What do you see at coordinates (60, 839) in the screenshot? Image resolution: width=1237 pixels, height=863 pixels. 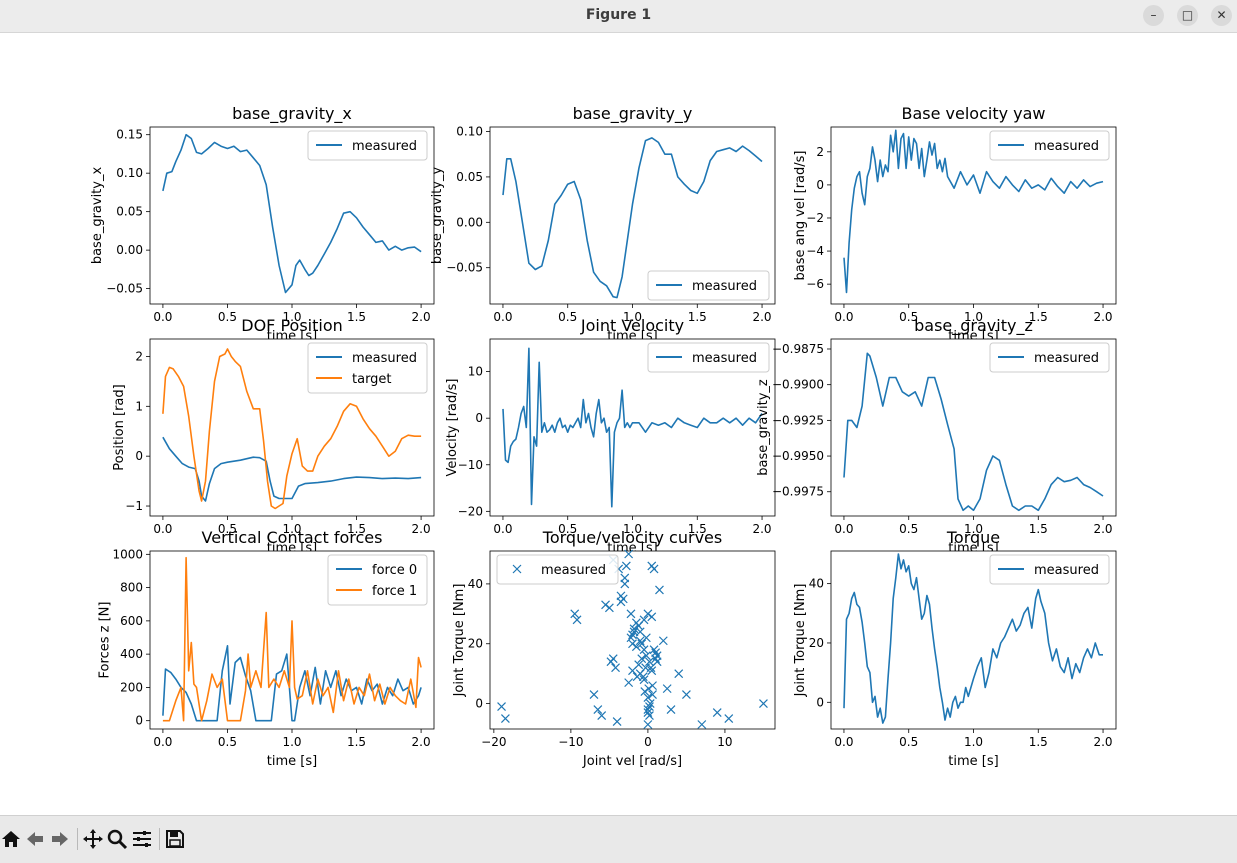 I see `forward-icon` at bounding box center [60, 839].